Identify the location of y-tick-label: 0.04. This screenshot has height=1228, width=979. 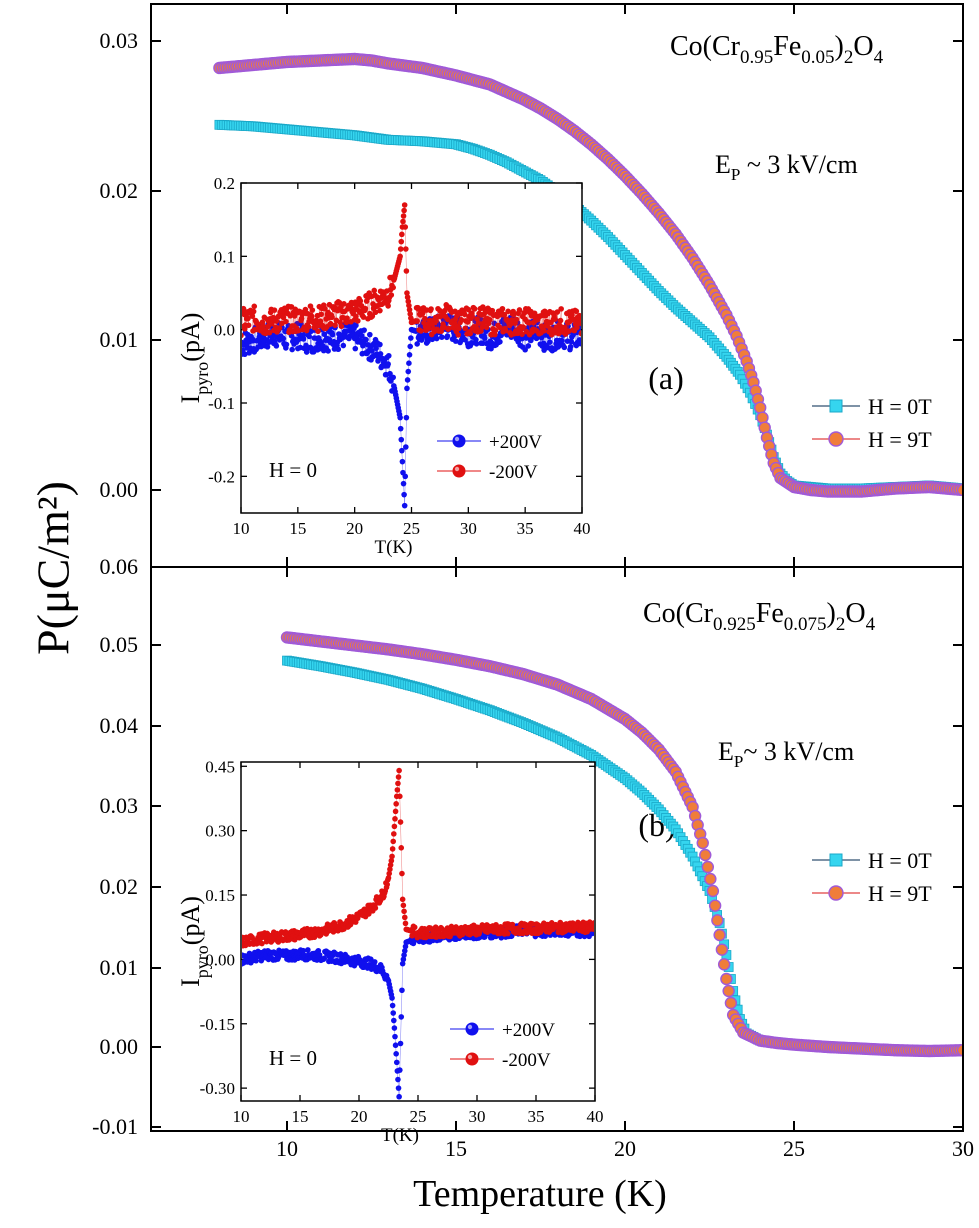
(119, 725).